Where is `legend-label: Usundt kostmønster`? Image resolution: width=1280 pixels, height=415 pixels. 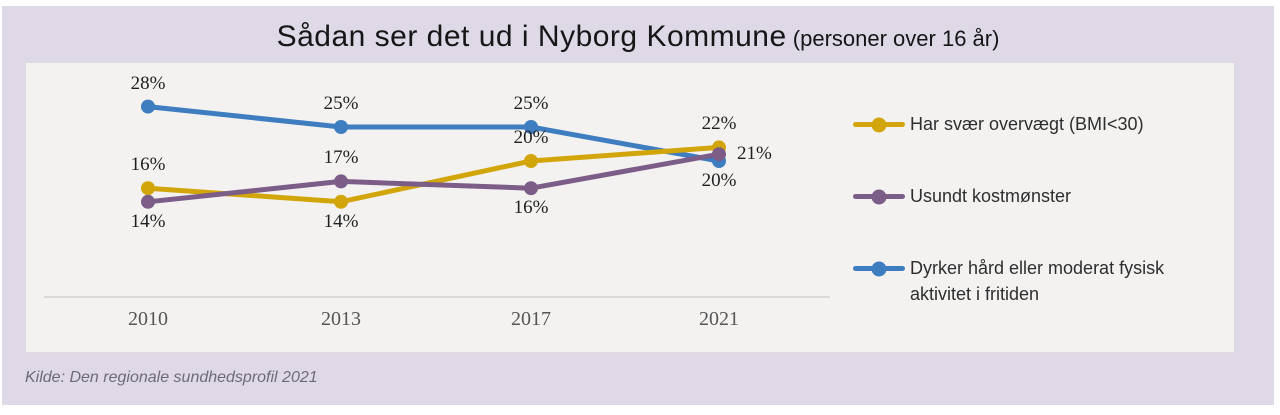 legend-label: Usundt kostmønster is located at coordinates (991, 196).